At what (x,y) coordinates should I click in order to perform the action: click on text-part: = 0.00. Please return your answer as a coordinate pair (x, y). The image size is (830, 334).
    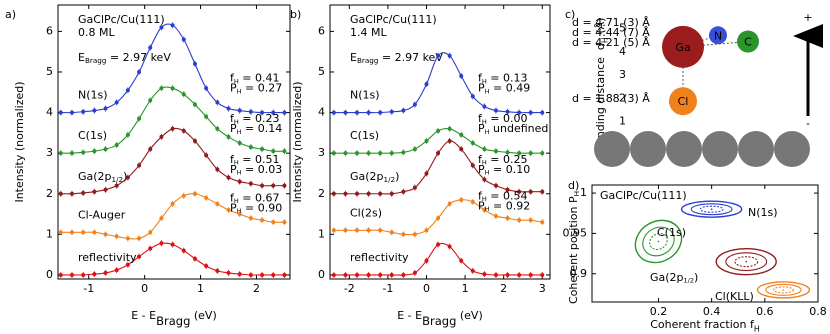
    Looking at the image, I should click on (507, 118).